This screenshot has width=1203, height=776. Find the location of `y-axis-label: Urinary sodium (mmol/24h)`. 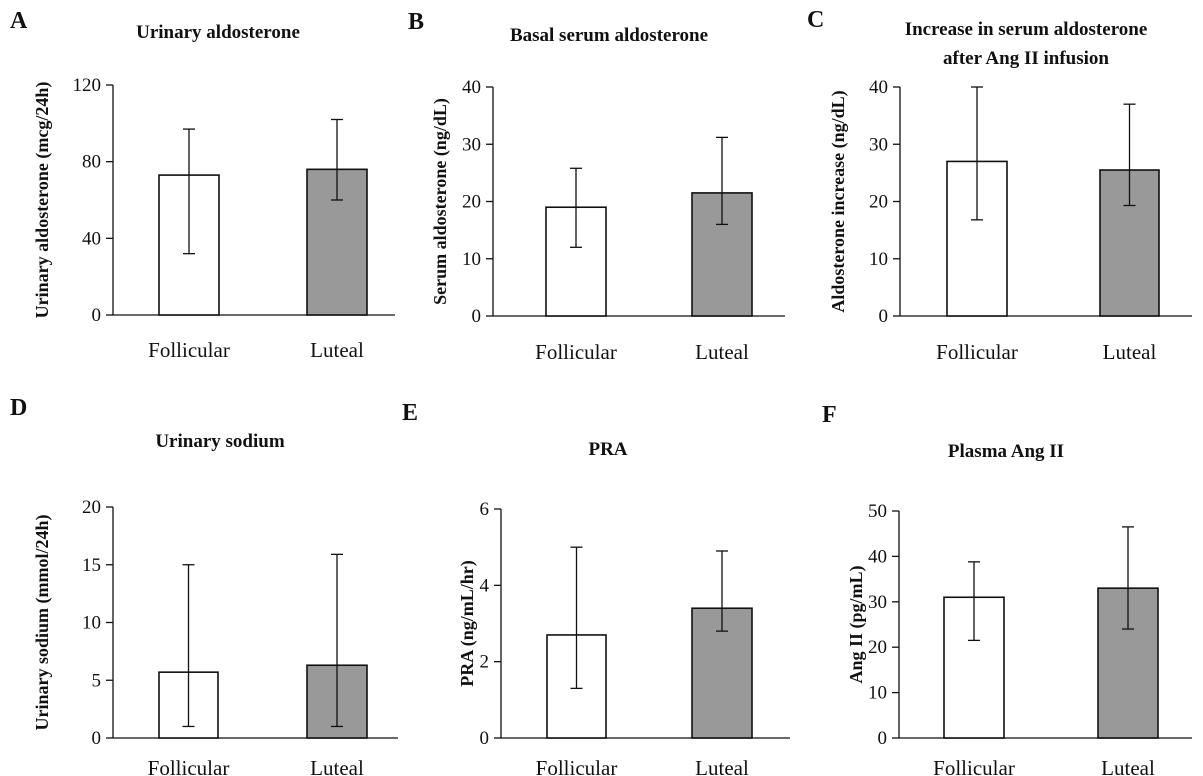

y-axis-label: Urinary sodium (mmol/24h) is located at coordinates (42, 622).